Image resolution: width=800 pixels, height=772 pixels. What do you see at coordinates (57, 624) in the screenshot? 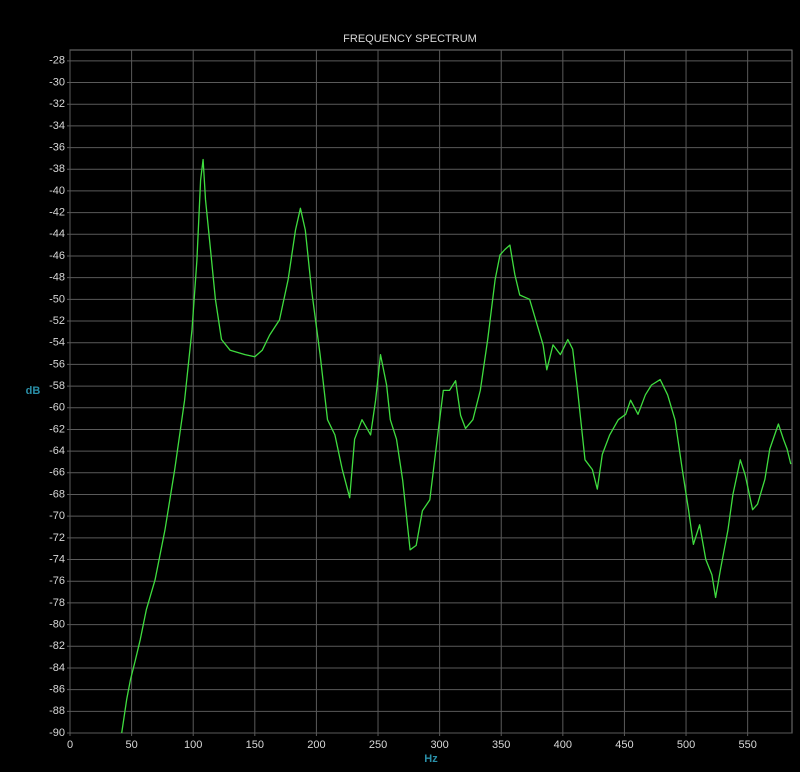
I see `y-tick-label: -80` at bounding box center [57, 624].